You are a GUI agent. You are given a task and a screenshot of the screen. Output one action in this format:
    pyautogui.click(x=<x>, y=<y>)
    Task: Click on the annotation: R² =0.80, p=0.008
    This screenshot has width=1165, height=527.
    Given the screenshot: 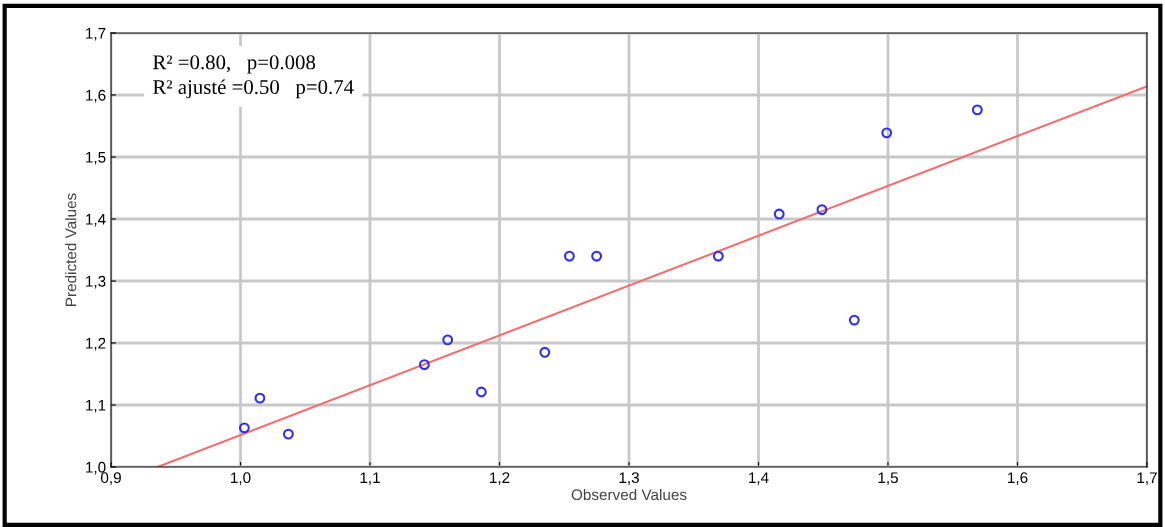 What is the action you would take?
    pyautogui.click(x=234, y=64)
    